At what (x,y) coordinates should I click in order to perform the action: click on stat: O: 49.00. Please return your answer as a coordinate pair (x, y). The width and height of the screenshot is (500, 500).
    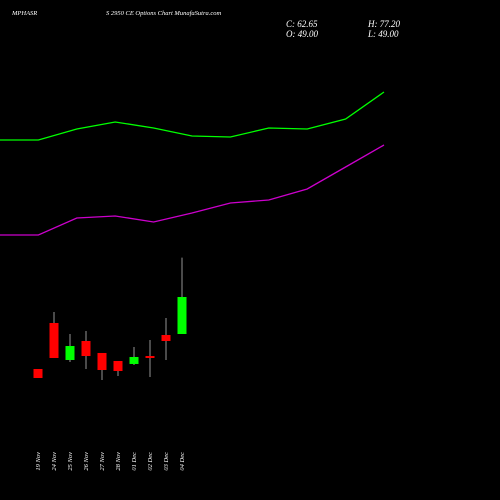
    Looking at the image, I should click on (302, 34).